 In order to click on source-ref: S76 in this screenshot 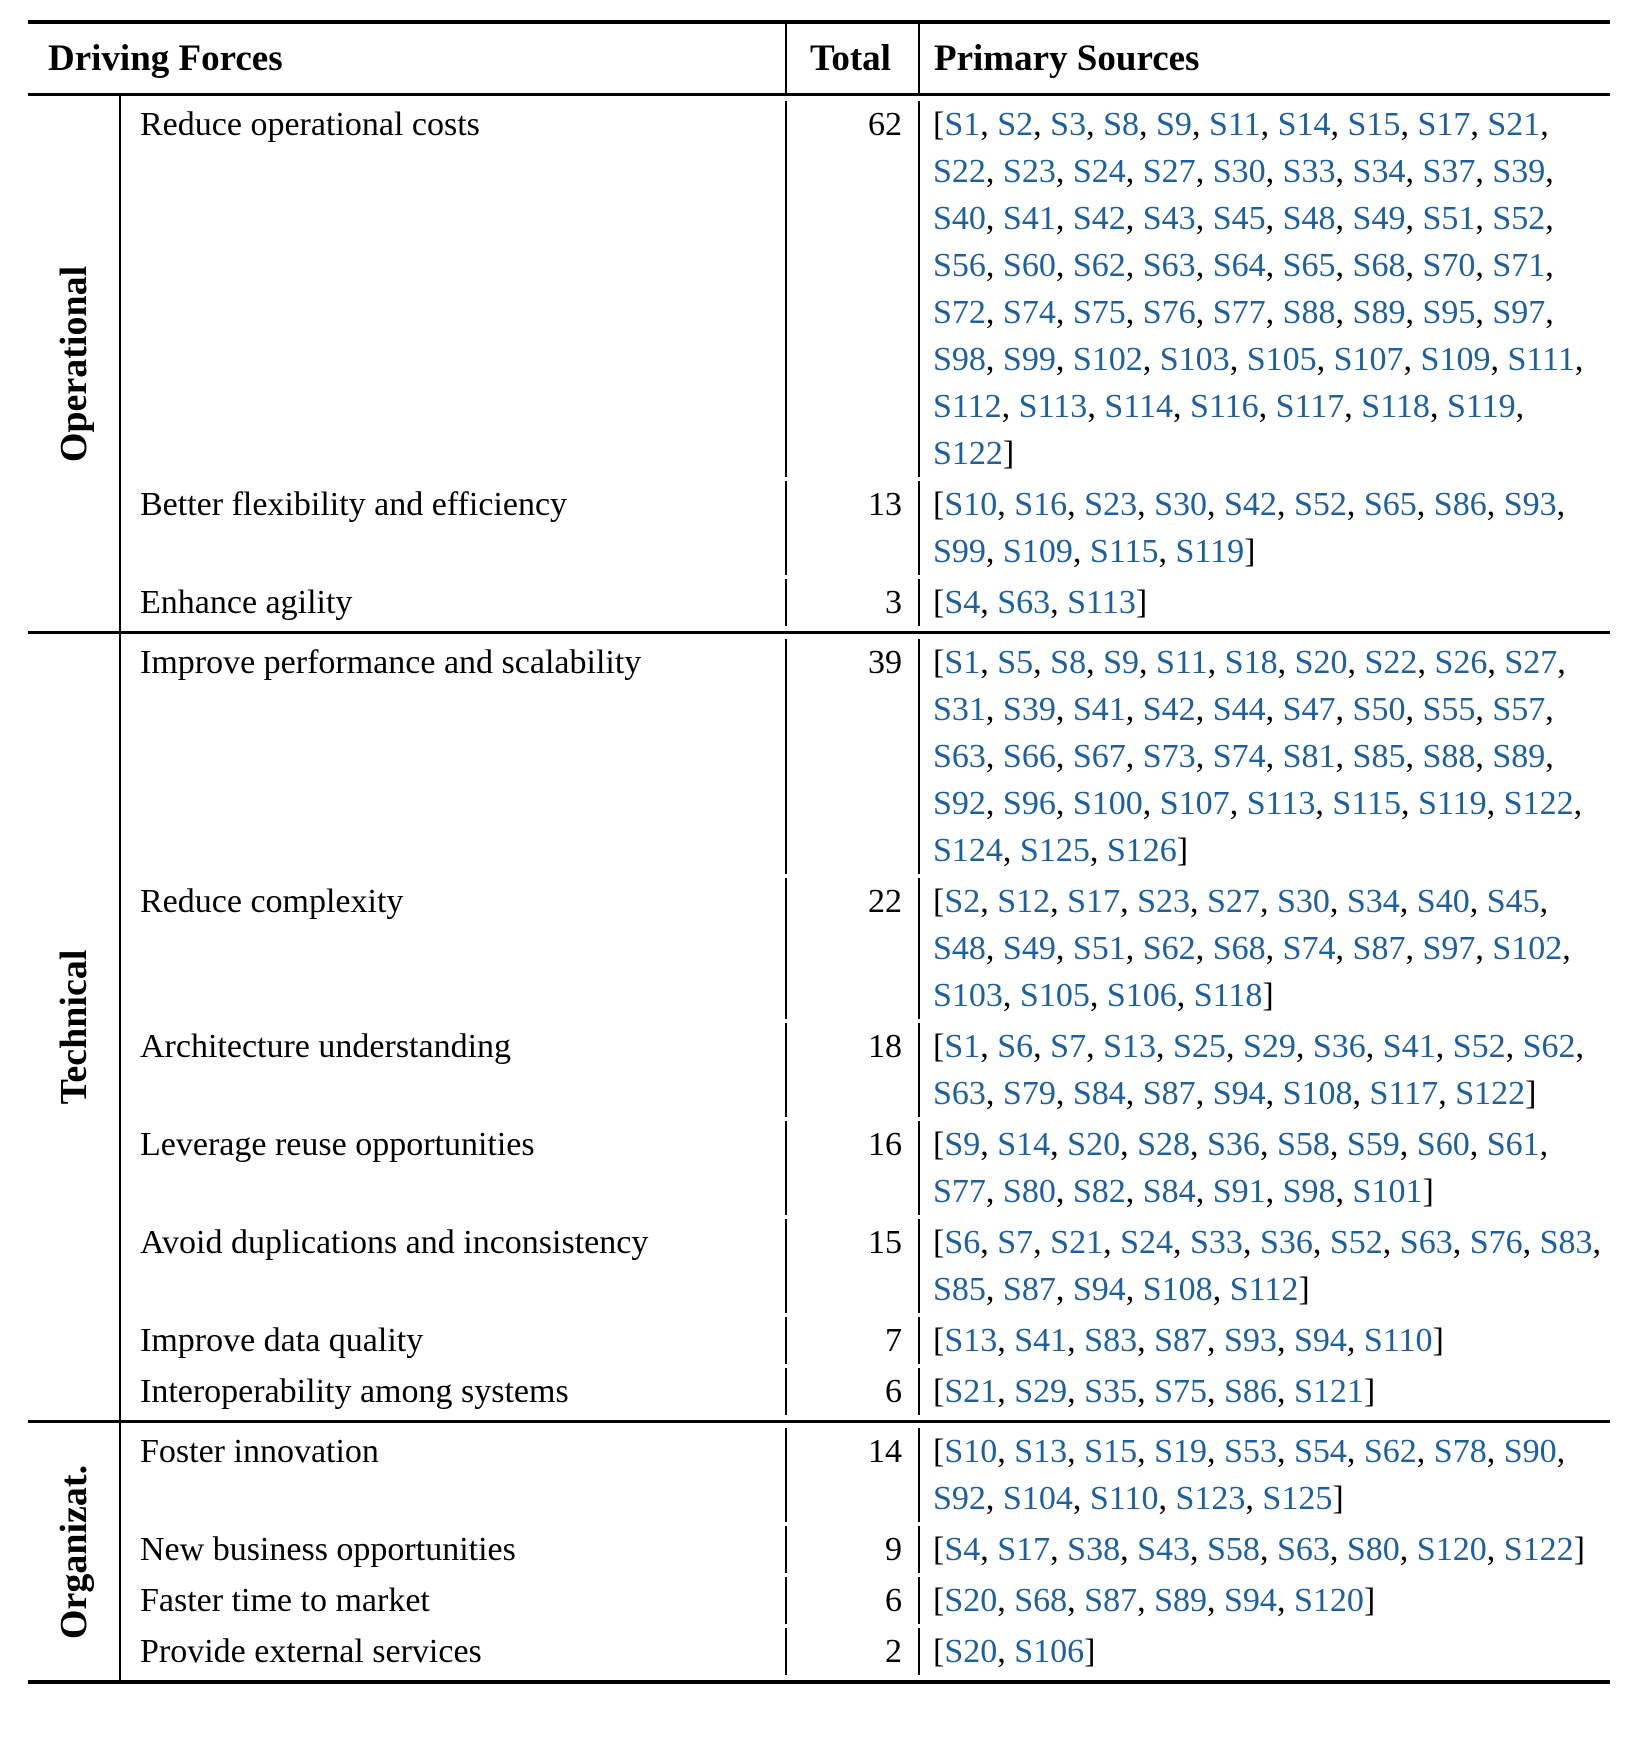, I will do `click(1496, 1242)`.